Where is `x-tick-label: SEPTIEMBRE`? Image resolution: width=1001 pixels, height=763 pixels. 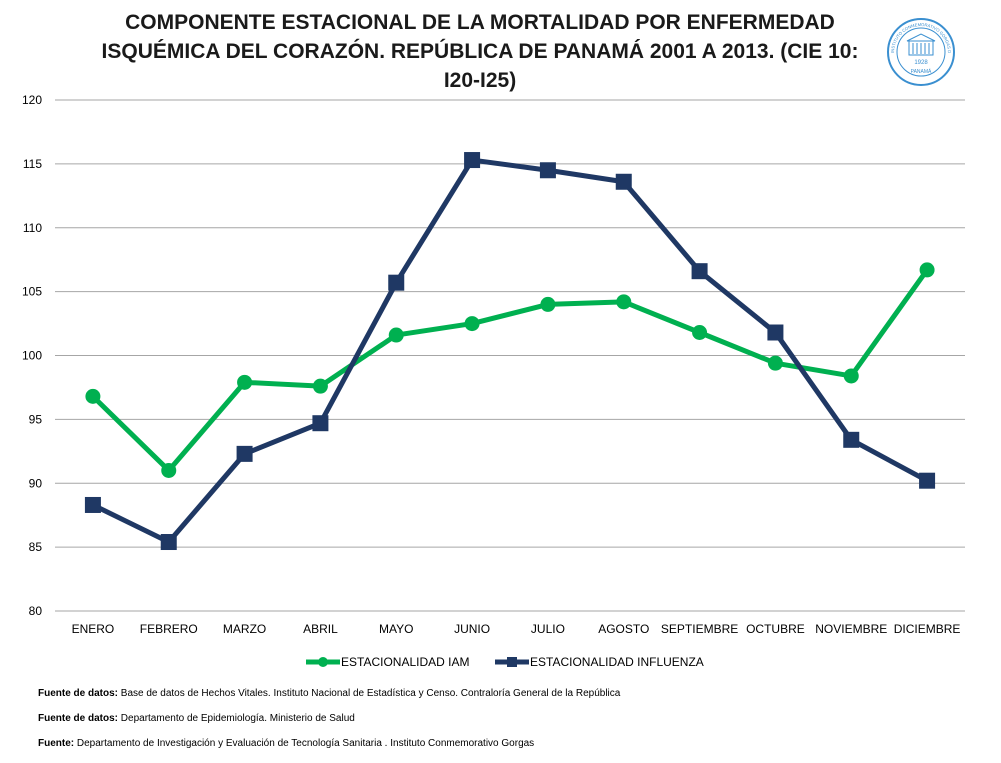
x-tick-label: SEPTIEMBRE is located at coordinates (699, 629).